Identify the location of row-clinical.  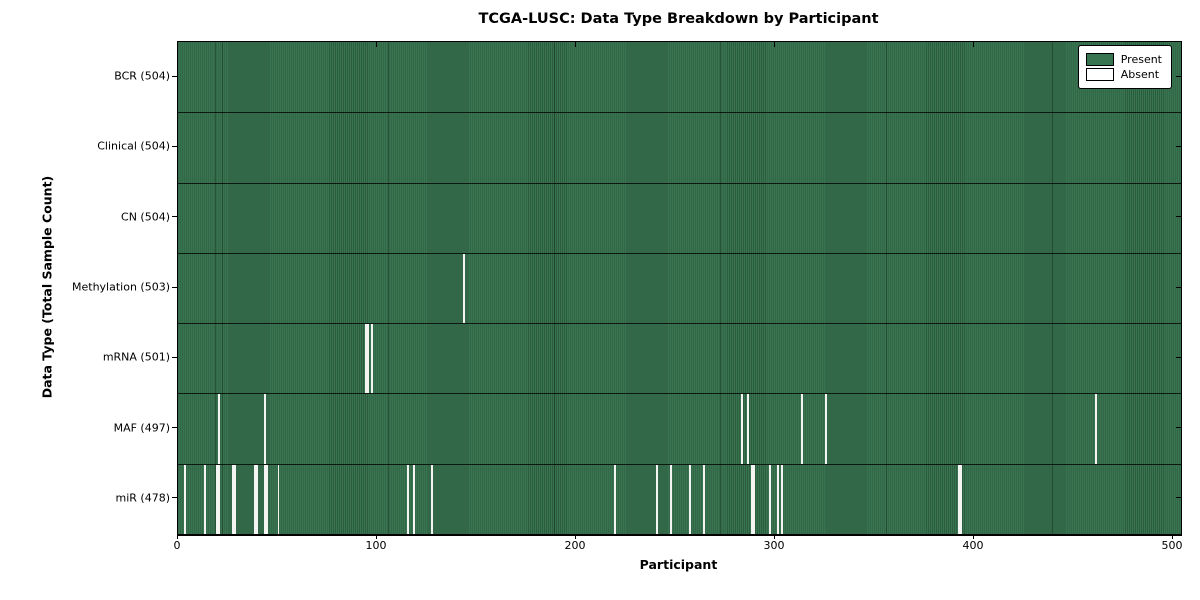
(679, 147).